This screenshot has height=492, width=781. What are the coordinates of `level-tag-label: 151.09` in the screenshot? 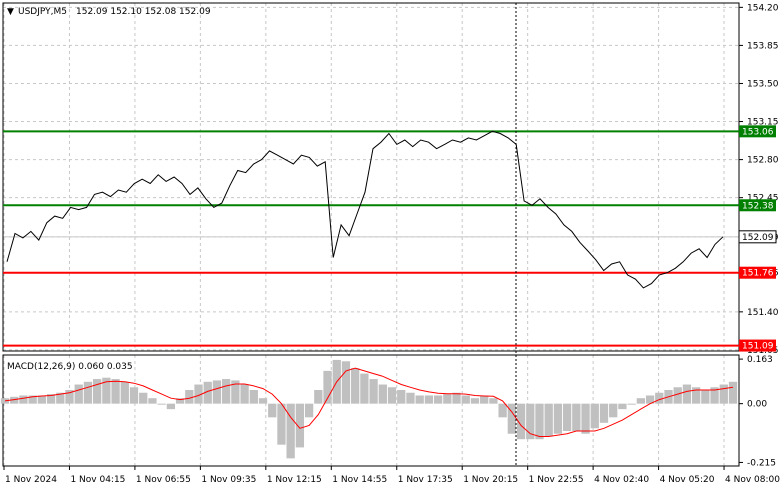 It's located at (758, 347).